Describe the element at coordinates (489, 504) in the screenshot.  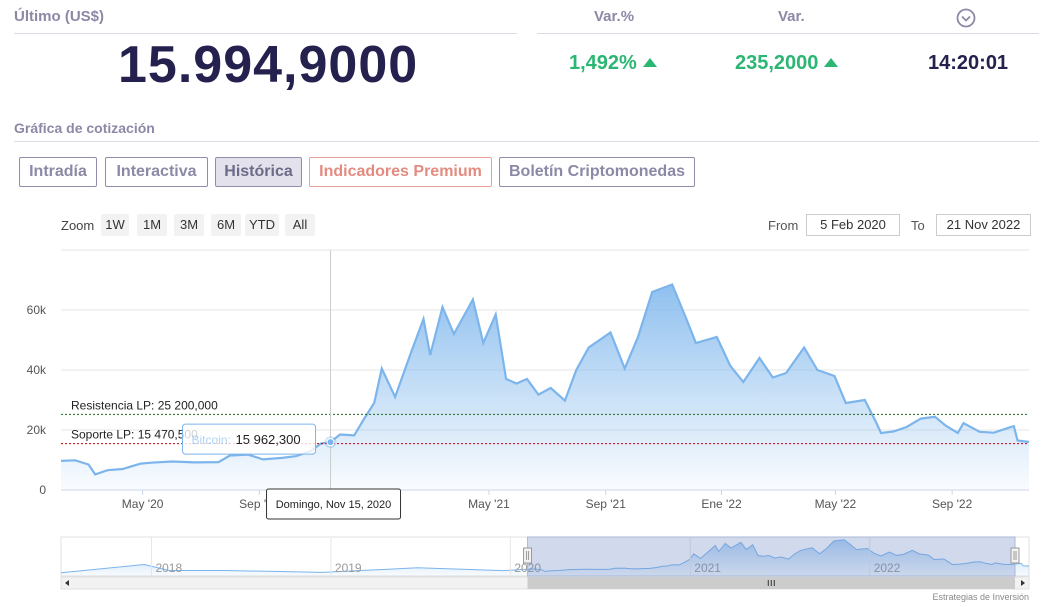
I see `x-tick-label: May '21` at that location.